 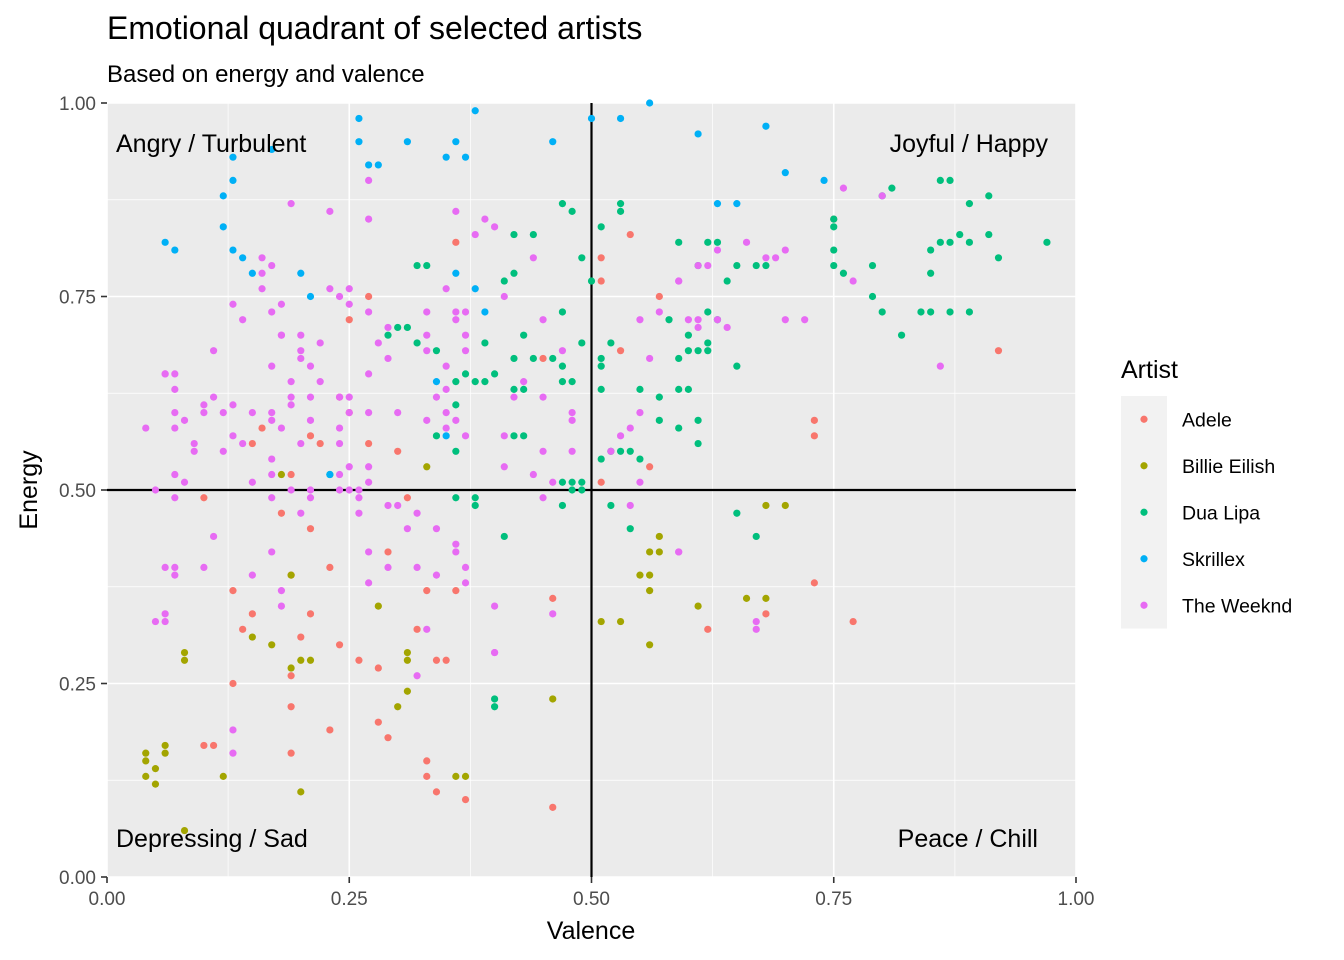 I want to click on legend-label-dua-lipa: Dua Lipa, so click(x=1221, y=513).